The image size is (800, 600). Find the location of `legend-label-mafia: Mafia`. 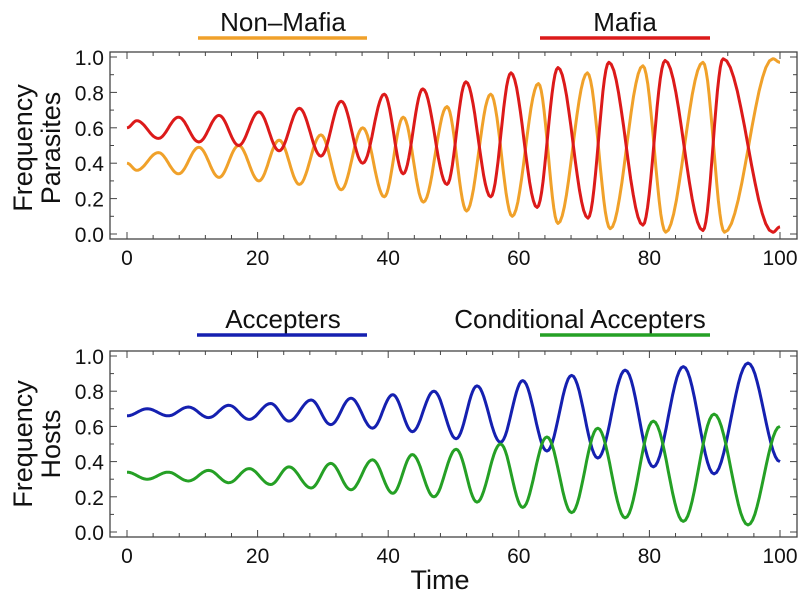

legend-label-mafia: Mafia is located at coordinates (625, 22).